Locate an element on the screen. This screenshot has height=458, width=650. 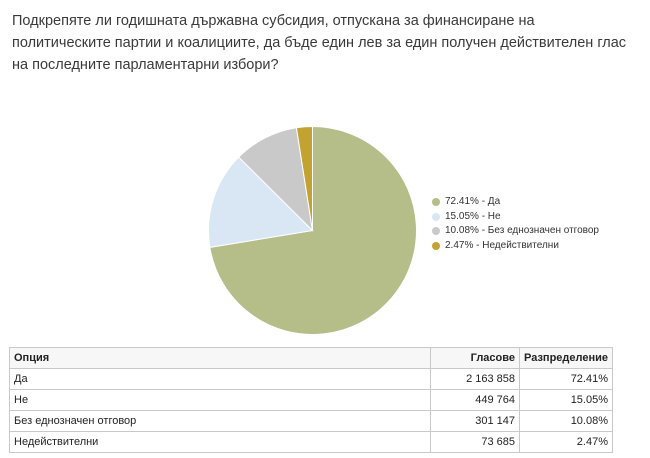
cell-distribution: 72.41% is located at coordinates (566, 379).